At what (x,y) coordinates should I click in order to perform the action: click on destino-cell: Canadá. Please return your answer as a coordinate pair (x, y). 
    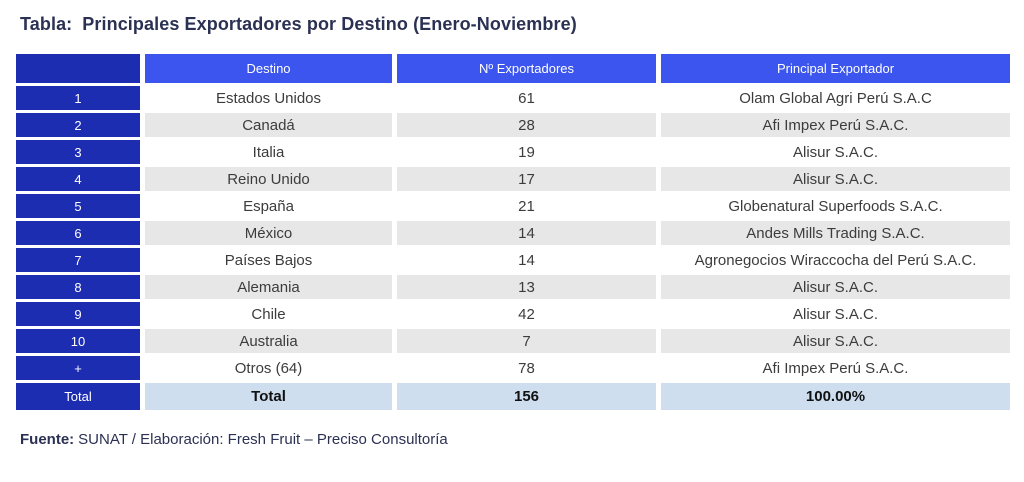
    Looking at the image, I should click on (268, 125).